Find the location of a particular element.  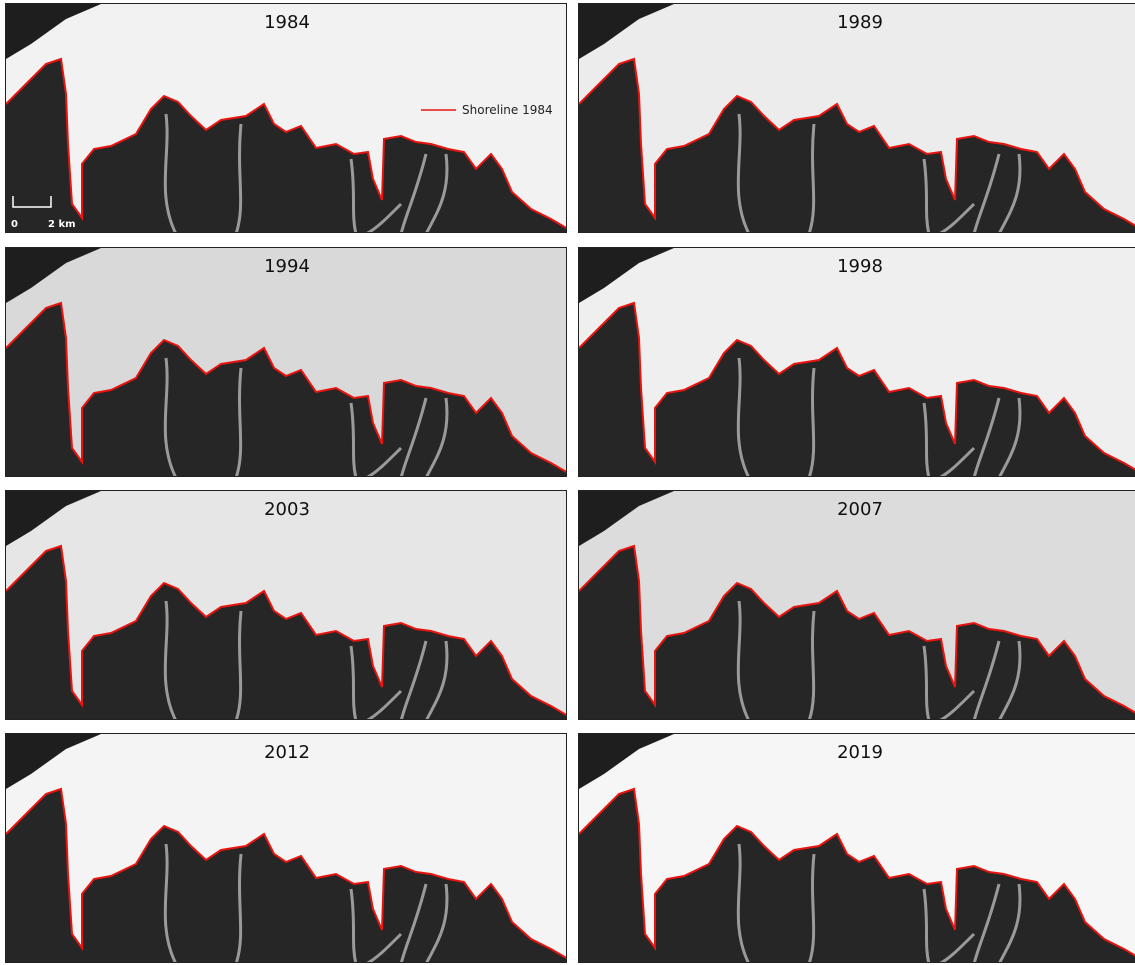

satellite-panel: 2003 is located at coordinates (286, 605).